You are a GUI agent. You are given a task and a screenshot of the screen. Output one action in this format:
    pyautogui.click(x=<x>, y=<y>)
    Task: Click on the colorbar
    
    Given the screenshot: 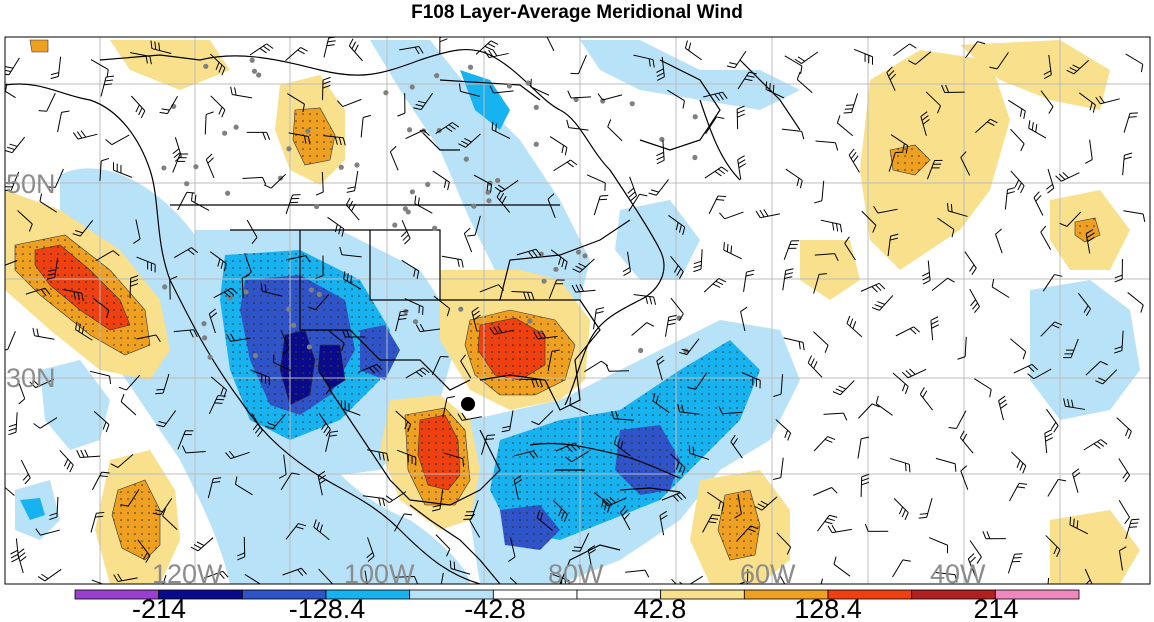 What is the action you would take?
    pyautogui.click(x=577, y=594)
    